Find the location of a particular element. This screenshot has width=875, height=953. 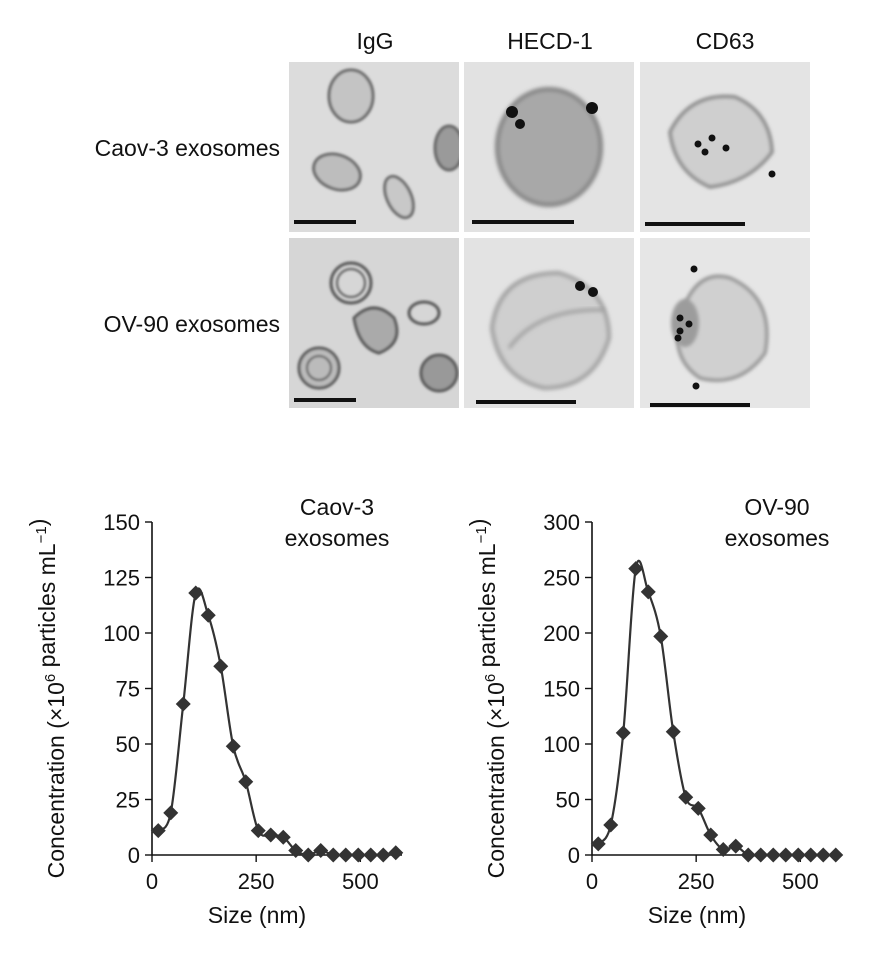

caov3-chart-y-tick-label: 100 is located at coordinates (121, 633).